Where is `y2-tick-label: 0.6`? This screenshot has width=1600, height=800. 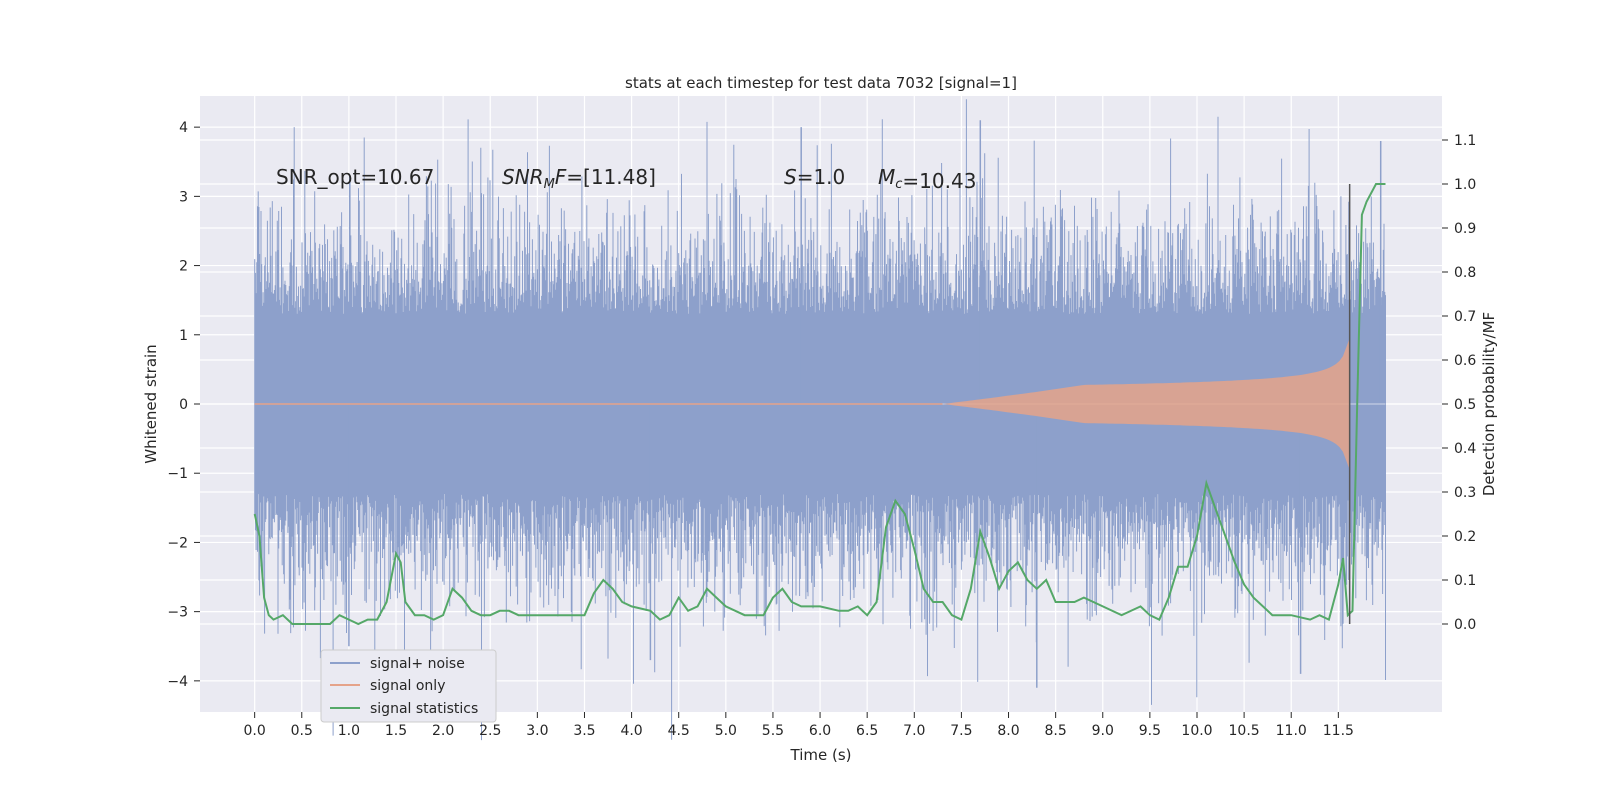 y2-tick-label: 0.6 is located at coordinates (1465, 361).